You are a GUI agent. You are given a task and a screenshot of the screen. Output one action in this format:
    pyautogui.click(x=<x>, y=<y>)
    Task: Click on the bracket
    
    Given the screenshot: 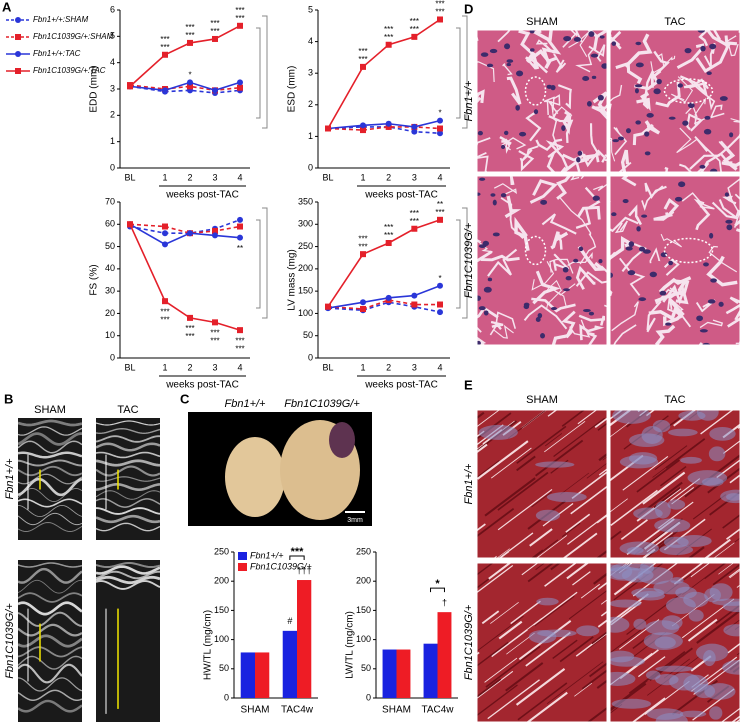 What is the action you would take?
    pyautogui.click(x=265, y=72)
    